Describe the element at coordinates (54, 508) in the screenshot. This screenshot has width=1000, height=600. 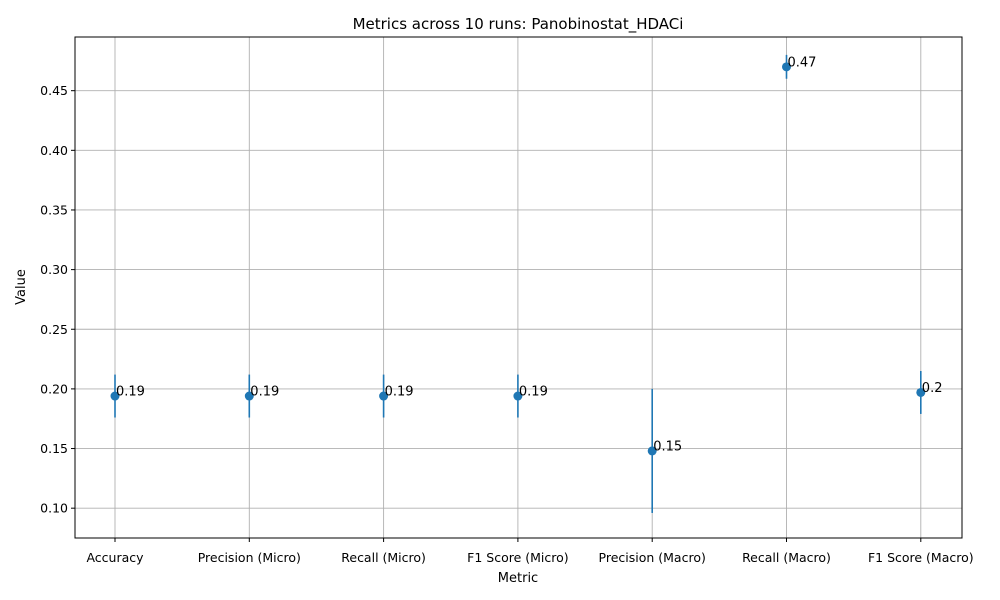
I see `y-tick-label: 0.10` at that location.